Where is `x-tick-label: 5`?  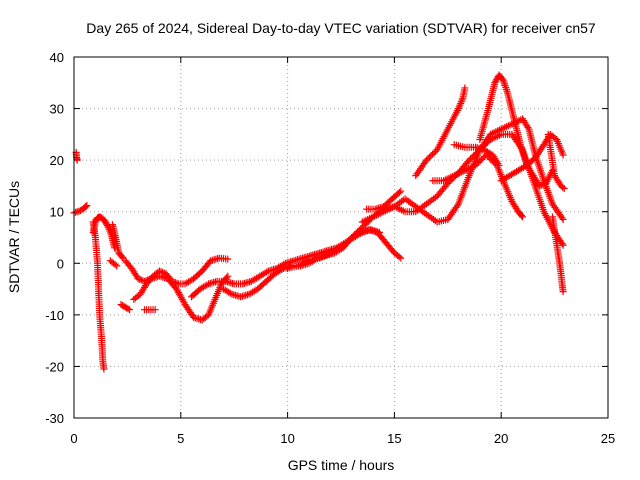
x-tick-label: 5 is located at coordinates (180, 438).